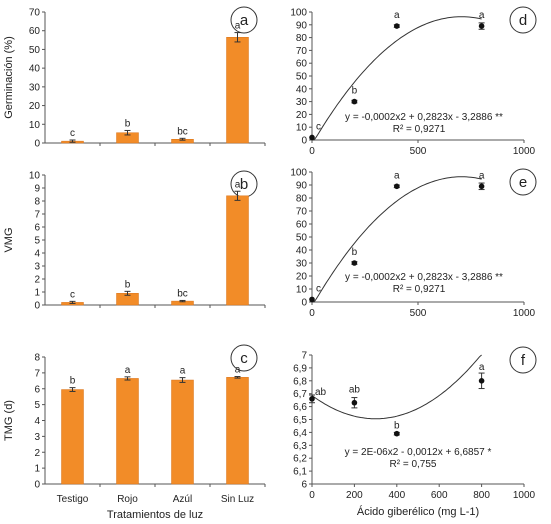 Image resolution: width=551 pixels, height=524 pixels. I want to click on y-tick-label-b: 5, so click(37, 241).